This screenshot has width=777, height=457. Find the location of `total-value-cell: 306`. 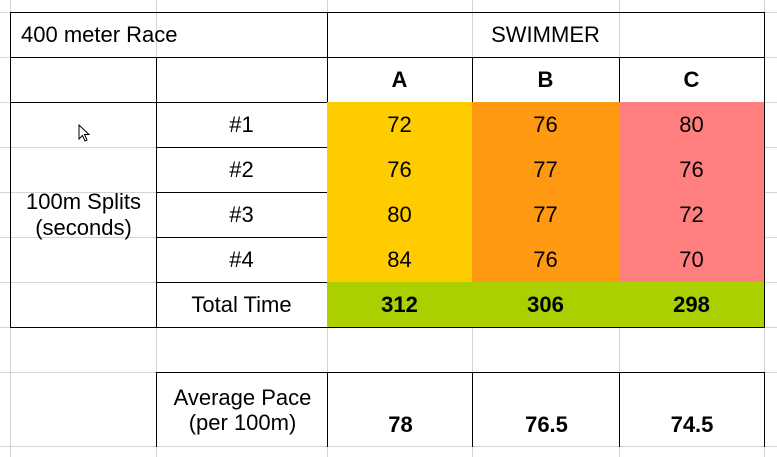

total-value-cell: 306 is located at coordinates (546, 305).